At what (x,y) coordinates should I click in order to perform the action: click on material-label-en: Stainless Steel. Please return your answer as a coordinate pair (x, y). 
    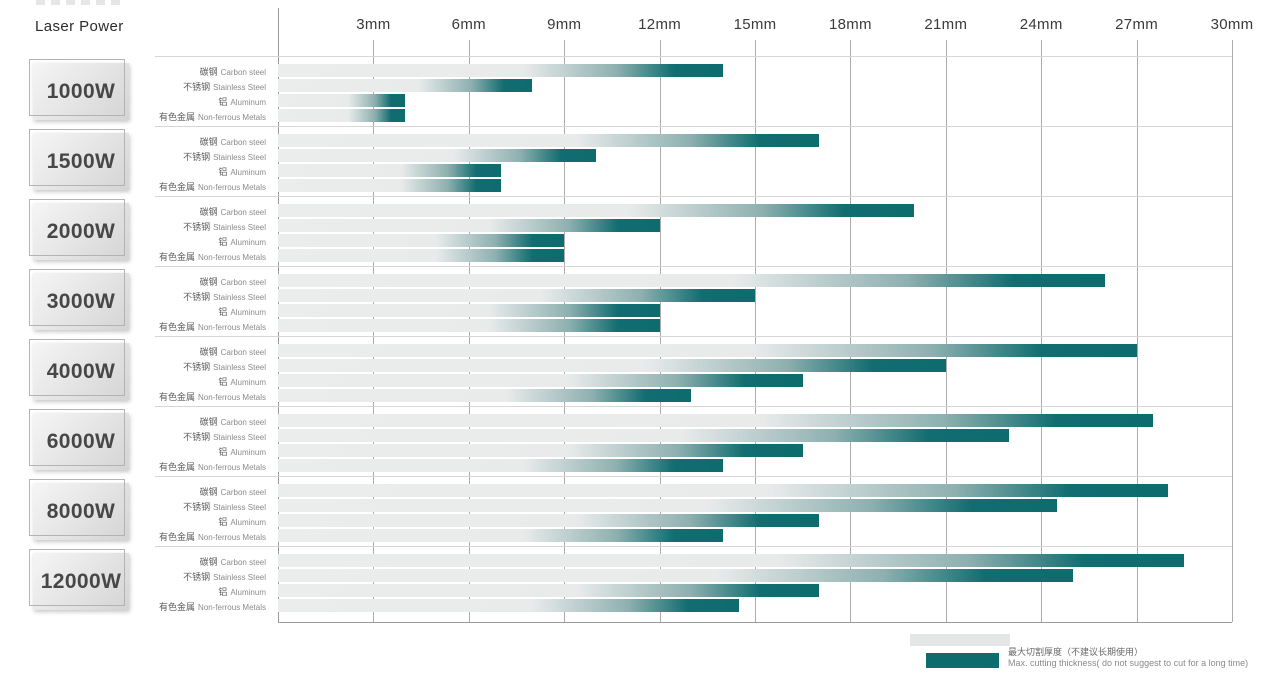
    Looking at the image, I should click on (239, 297).